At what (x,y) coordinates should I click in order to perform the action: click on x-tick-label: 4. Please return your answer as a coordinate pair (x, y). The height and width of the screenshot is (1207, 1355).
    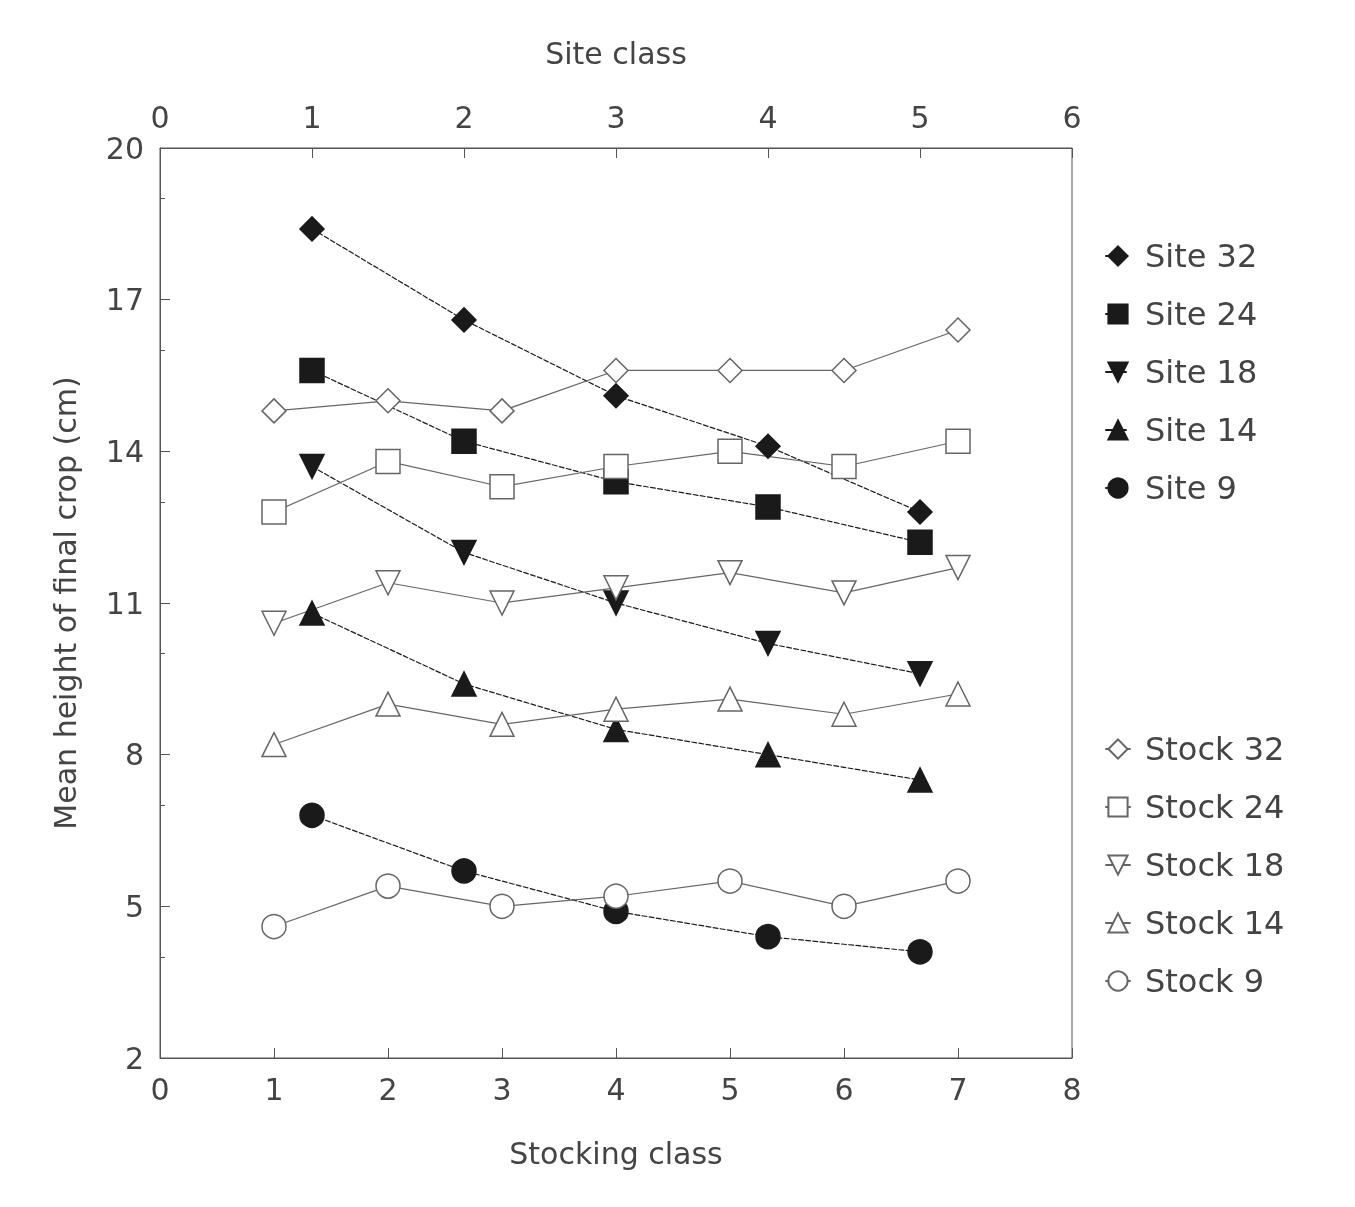
    Looking at the image, I should click on (616, 1089).